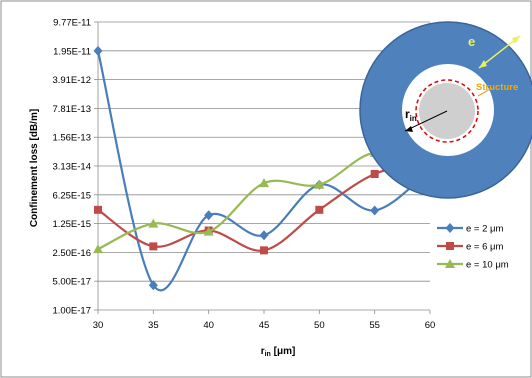 This screenshot has width=532, height=378. I want to click on x-tick-label: 40, so click(208, 325).